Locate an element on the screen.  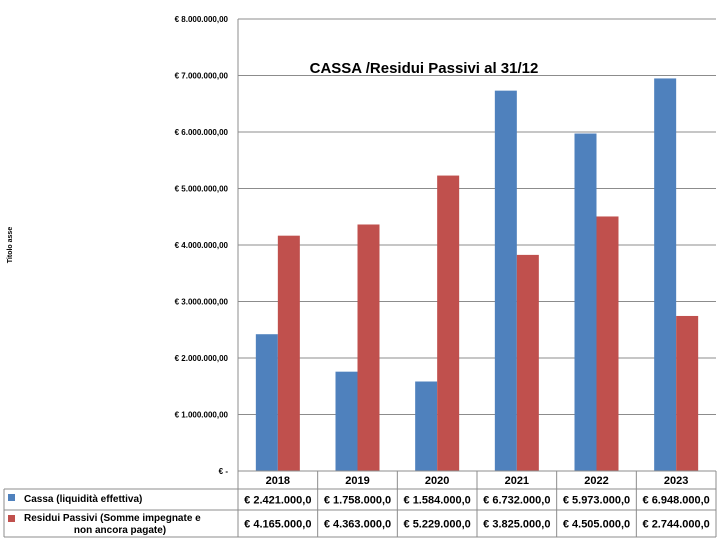
legend-label: Residui Passivi (Somme impegnate e is located at coordinates (112, 518).